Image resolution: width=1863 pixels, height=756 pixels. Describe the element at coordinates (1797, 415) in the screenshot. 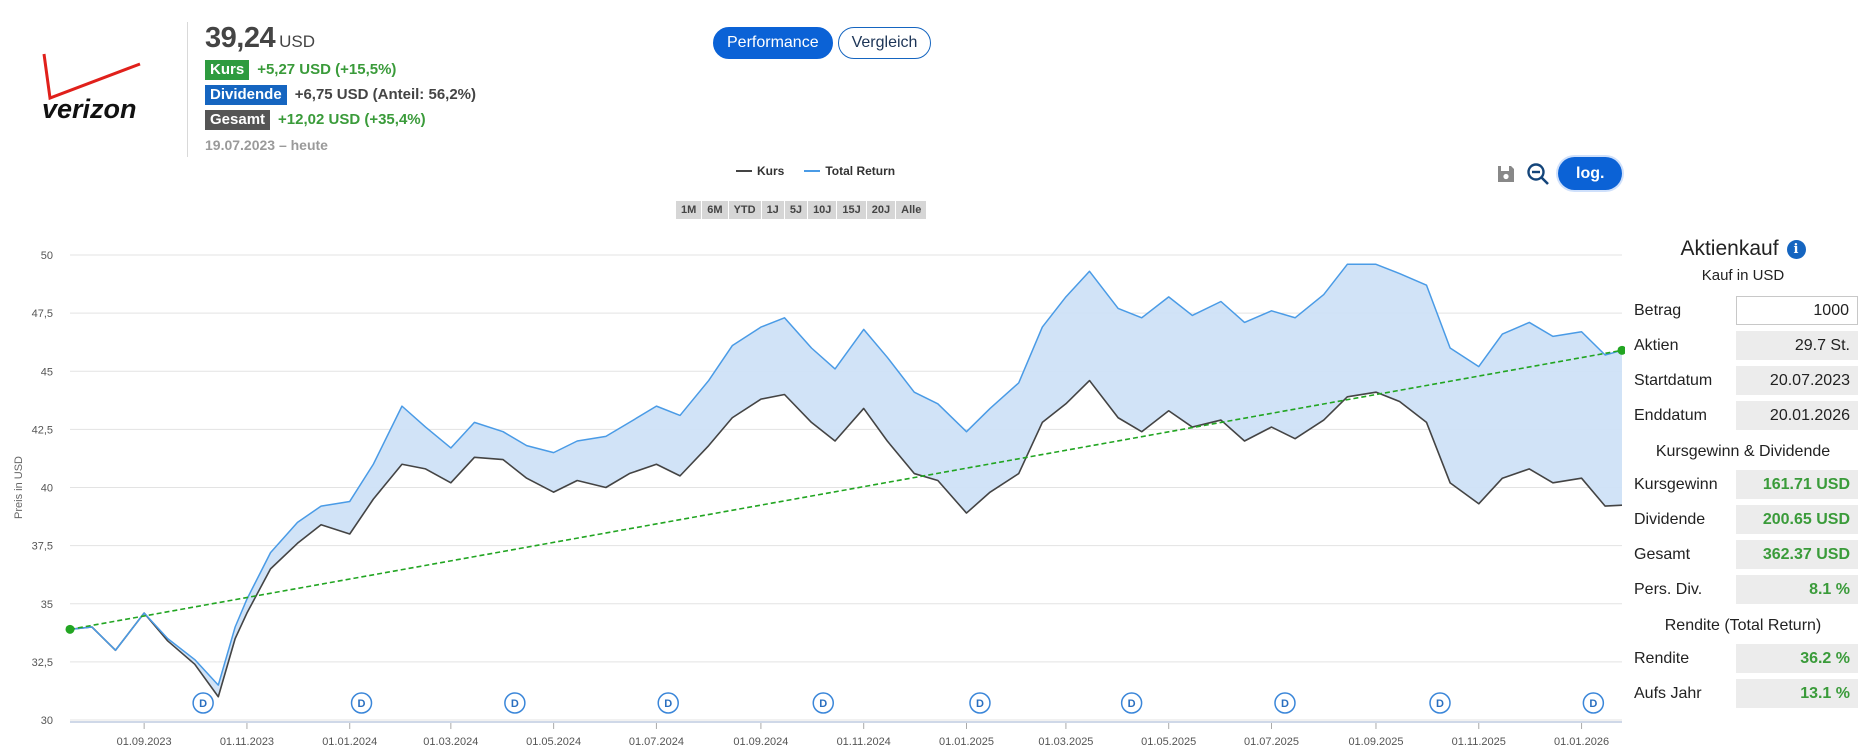

I see `end-date-field: 20.01.2026` at that location.